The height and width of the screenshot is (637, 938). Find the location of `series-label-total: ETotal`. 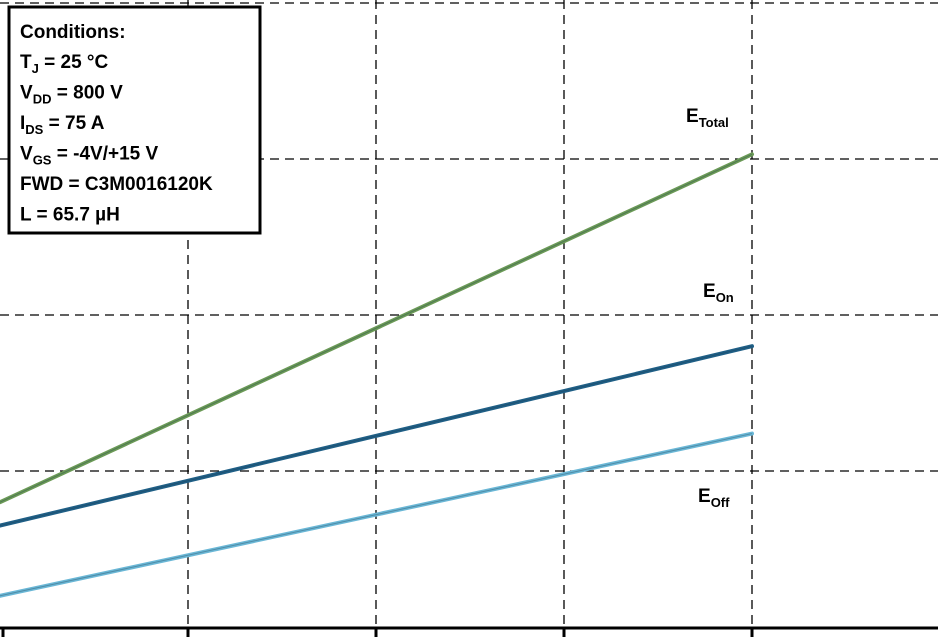

series-label-total: ETotal is located at coordinates (707, 118).